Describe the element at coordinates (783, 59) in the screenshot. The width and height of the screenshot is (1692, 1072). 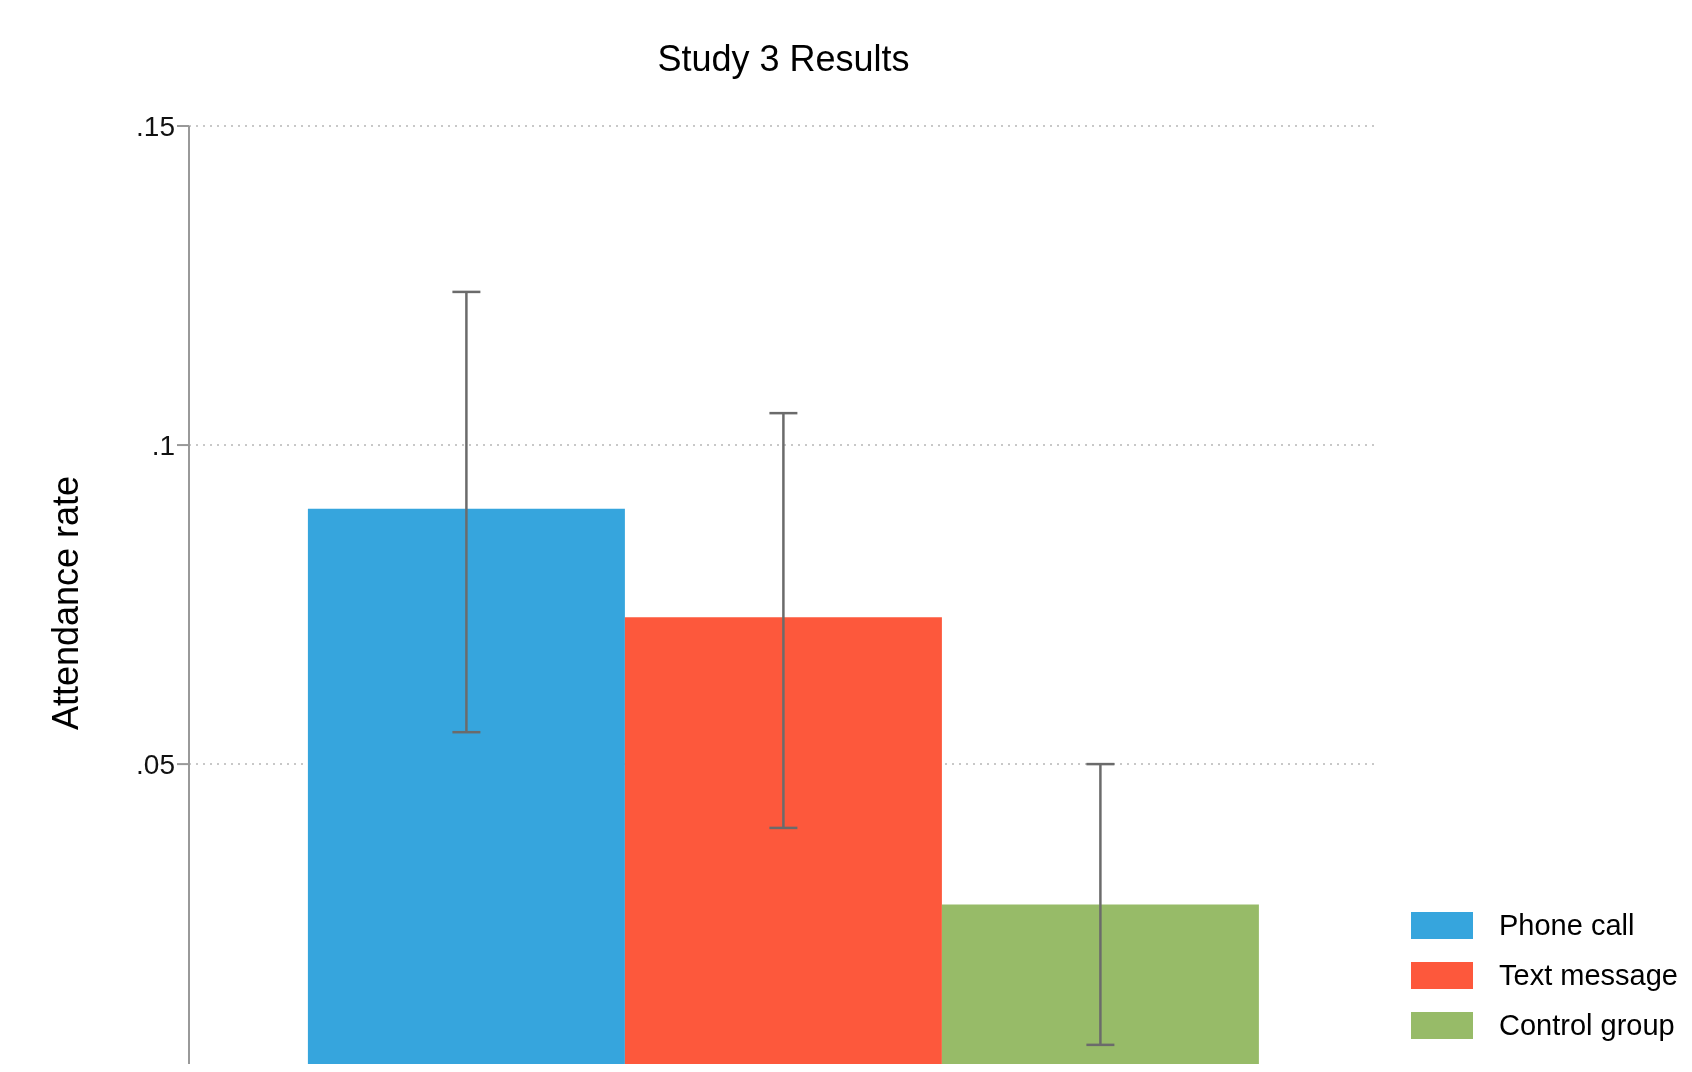
I see `chart-title: Study 3 Results` at that location.